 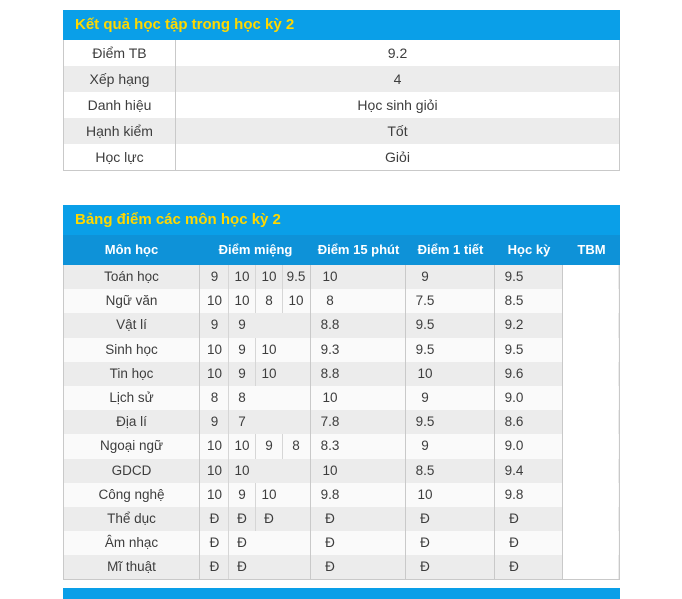 What do you see at coordinates (529, 446) in the screenshot?
I see `score-semester-cell: 9.0` at bounding box center [529, 446].